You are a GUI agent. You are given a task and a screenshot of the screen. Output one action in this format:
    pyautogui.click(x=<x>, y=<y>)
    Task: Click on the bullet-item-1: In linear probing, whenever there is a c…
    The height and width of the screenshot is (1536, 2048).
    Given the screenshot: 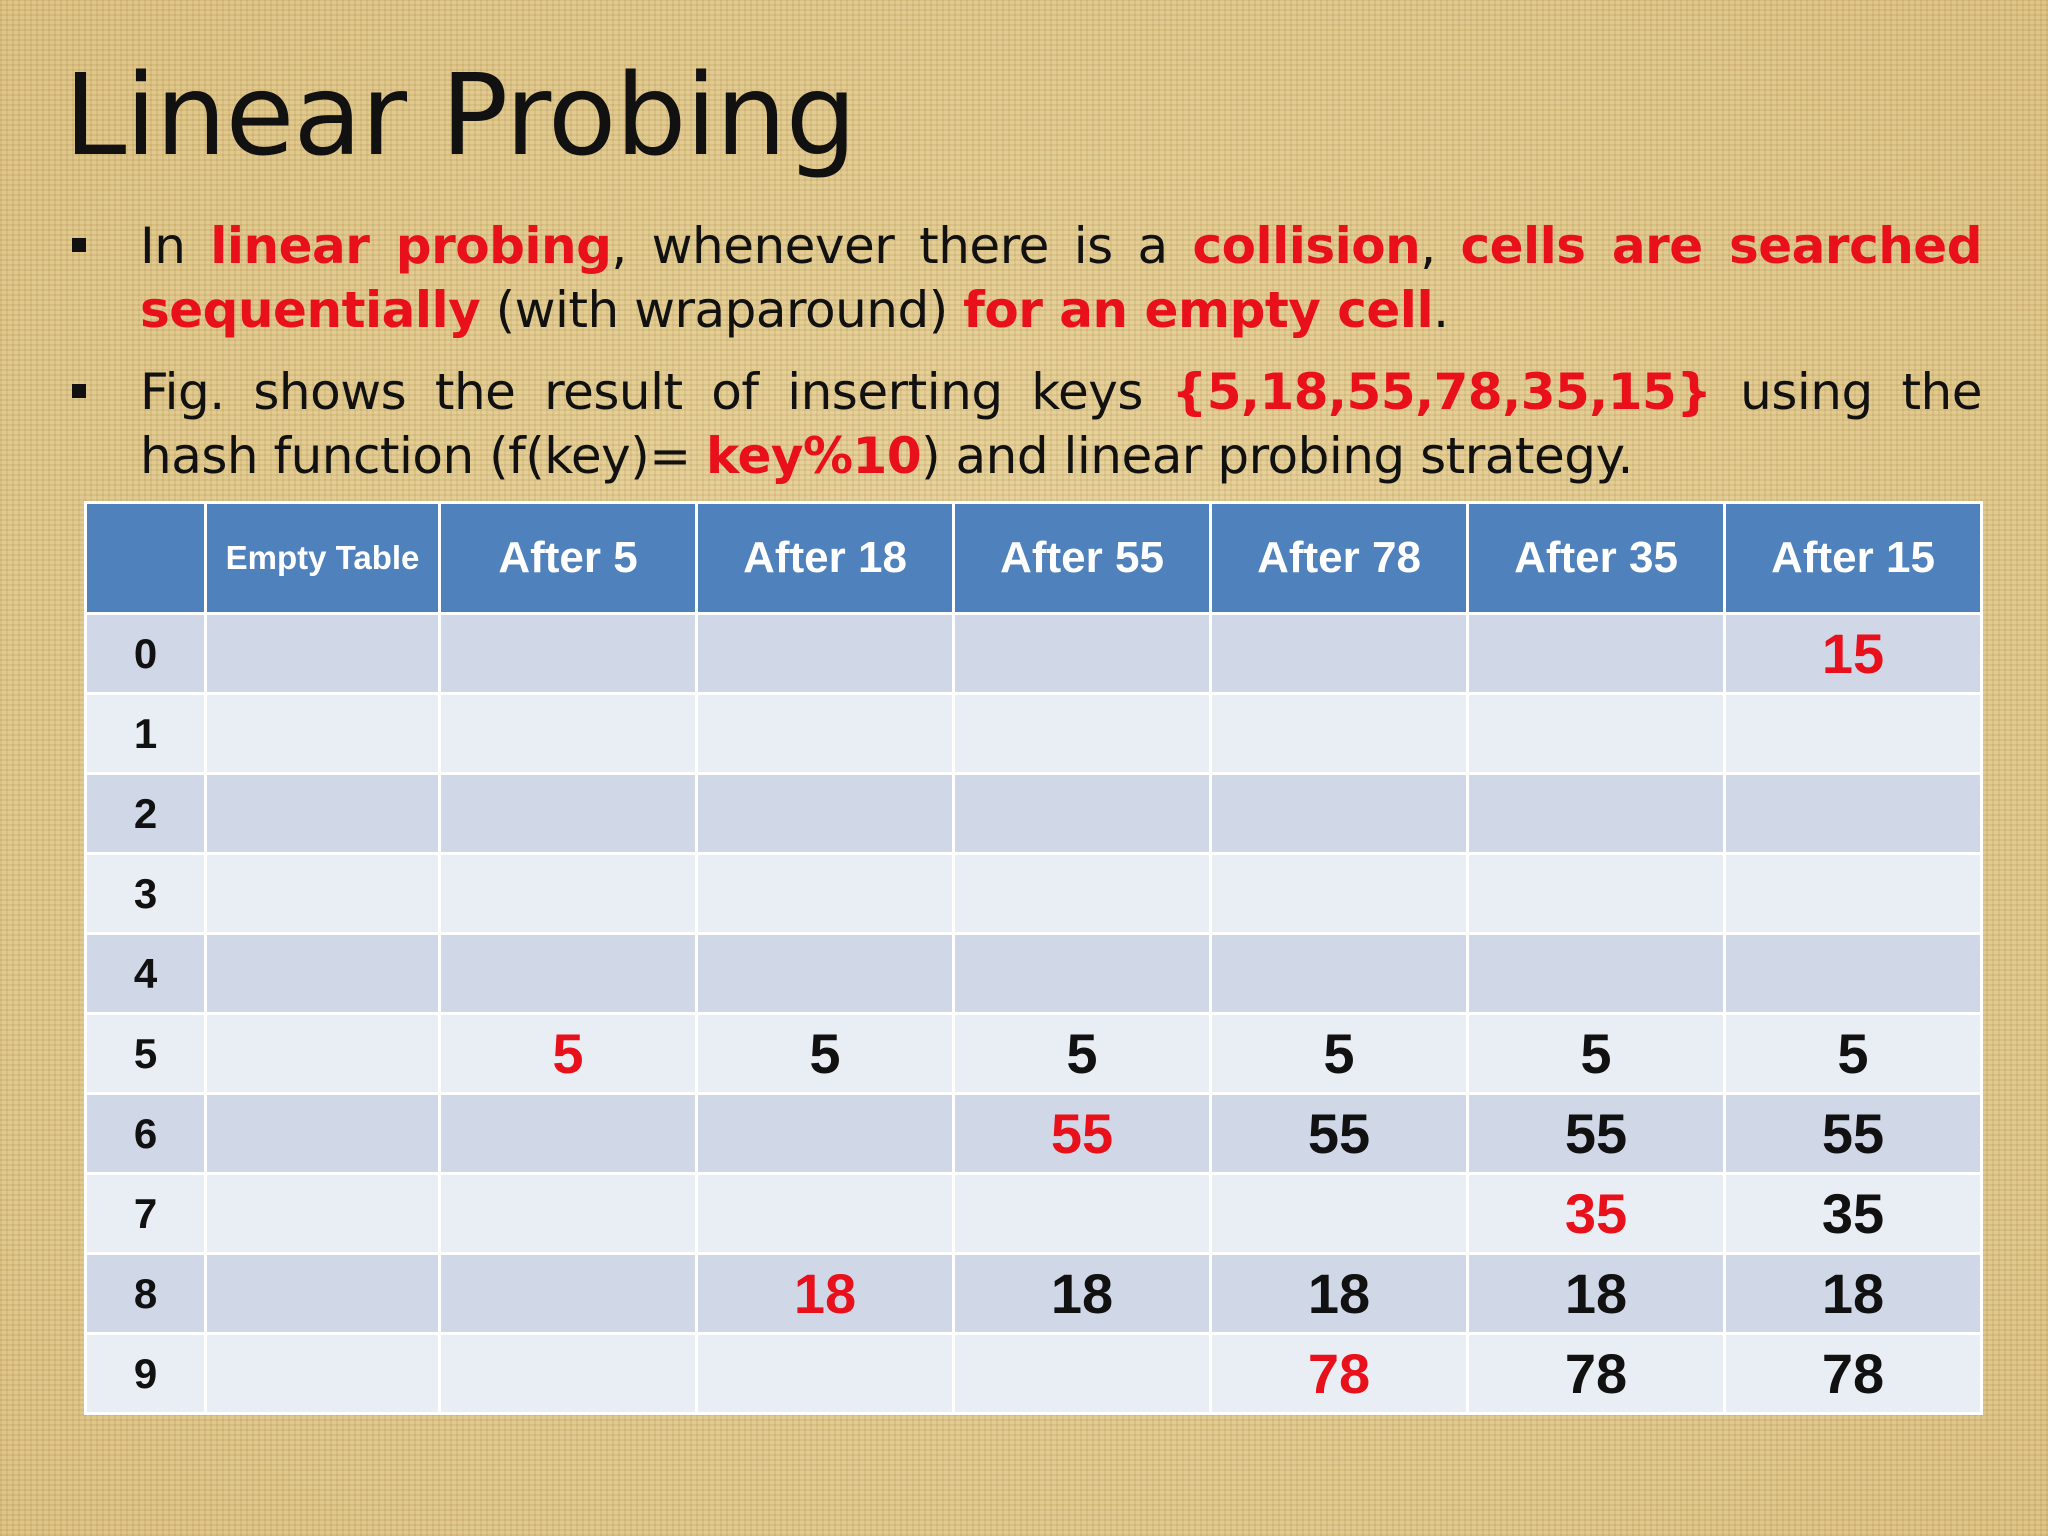 What is the action you would take?
    pyautogui.click(x=1023, y=278)
    